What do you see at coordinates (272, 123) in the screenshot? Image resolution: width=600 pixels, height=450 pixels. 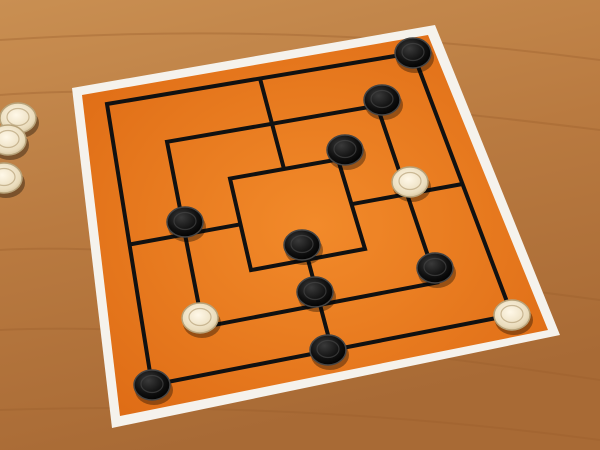 I see `cross-line` at bounding box center [272, 123].